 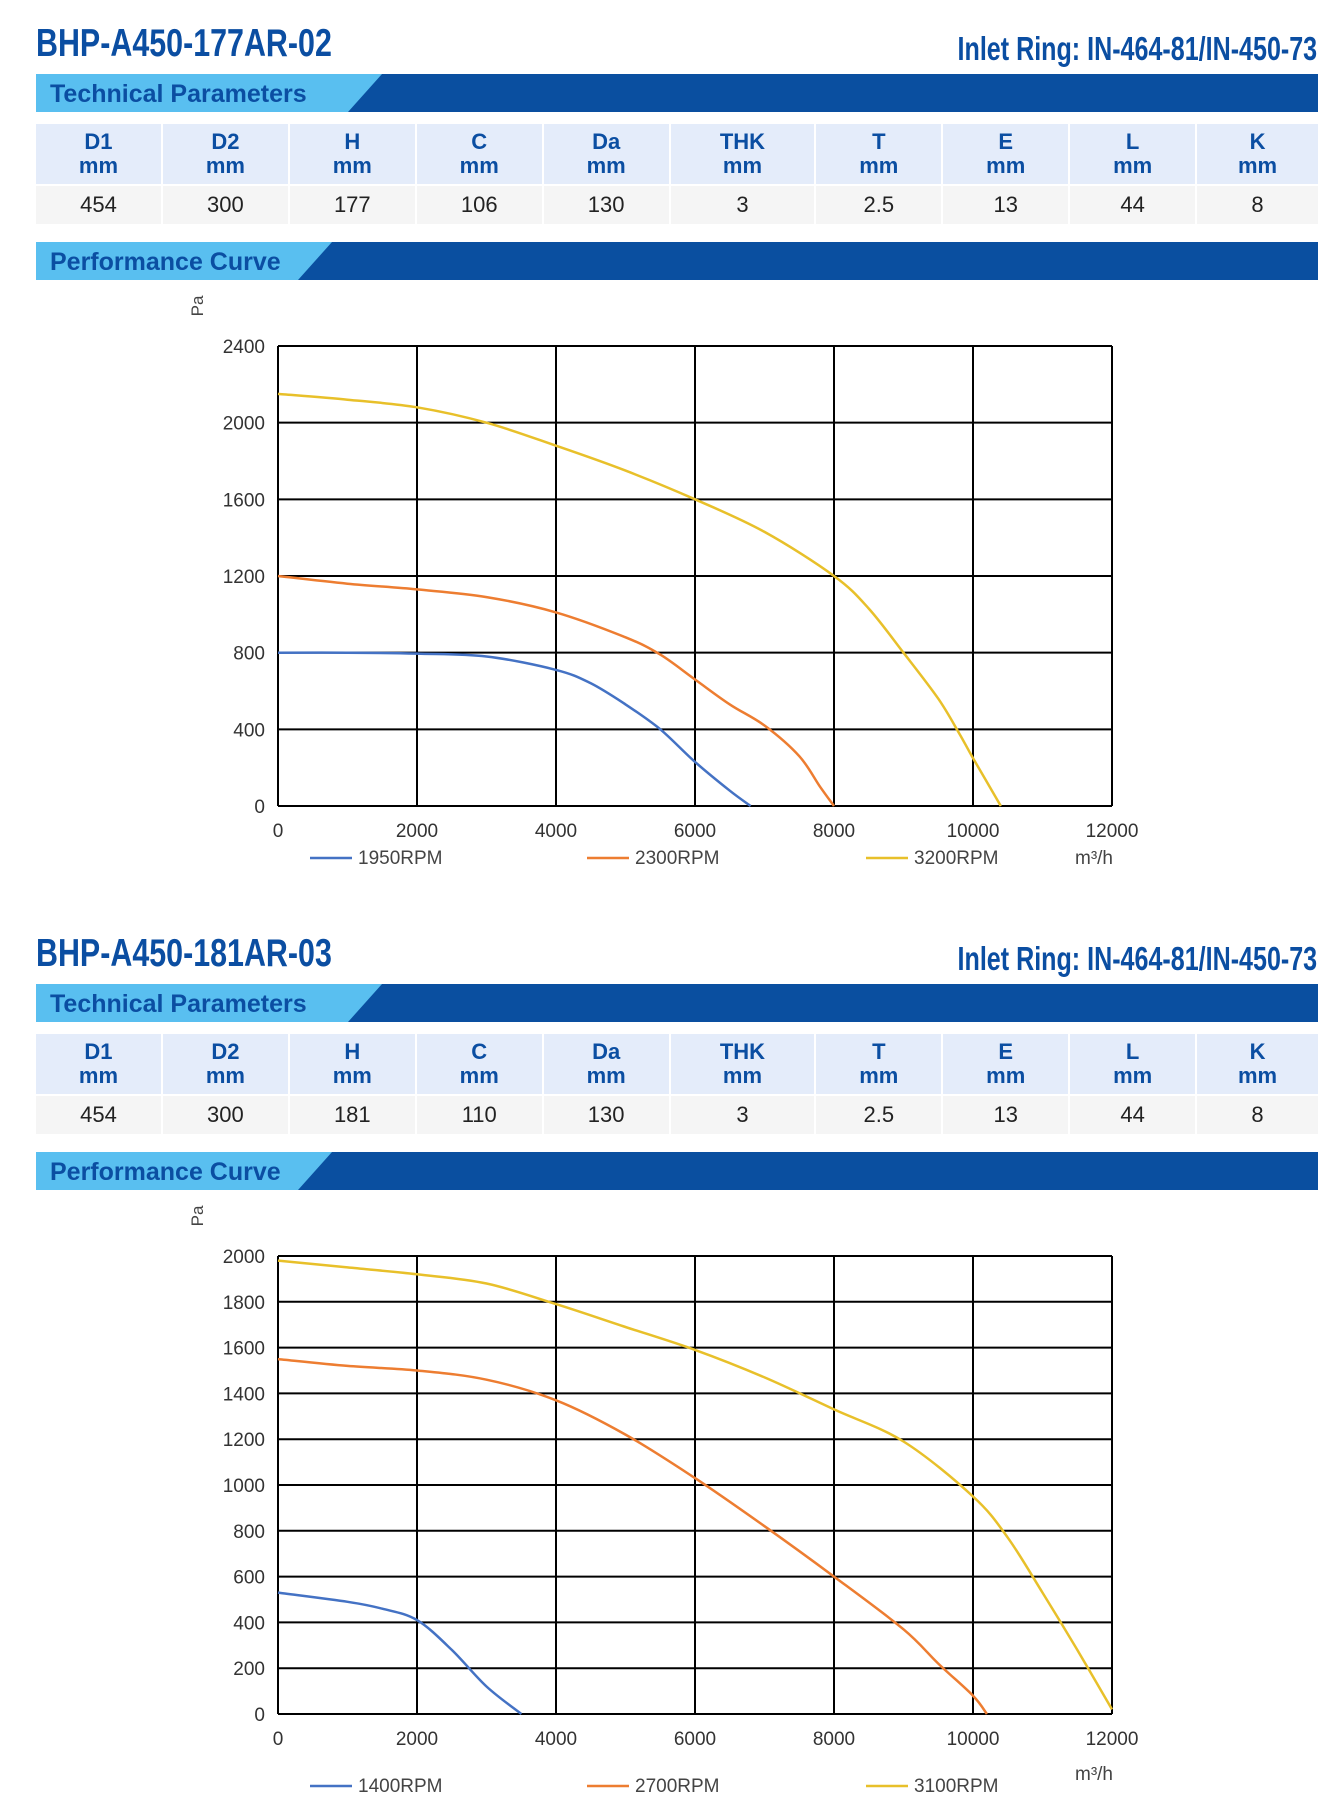 I want to click on param-value: 2.5, so click(x=880, y=1114).